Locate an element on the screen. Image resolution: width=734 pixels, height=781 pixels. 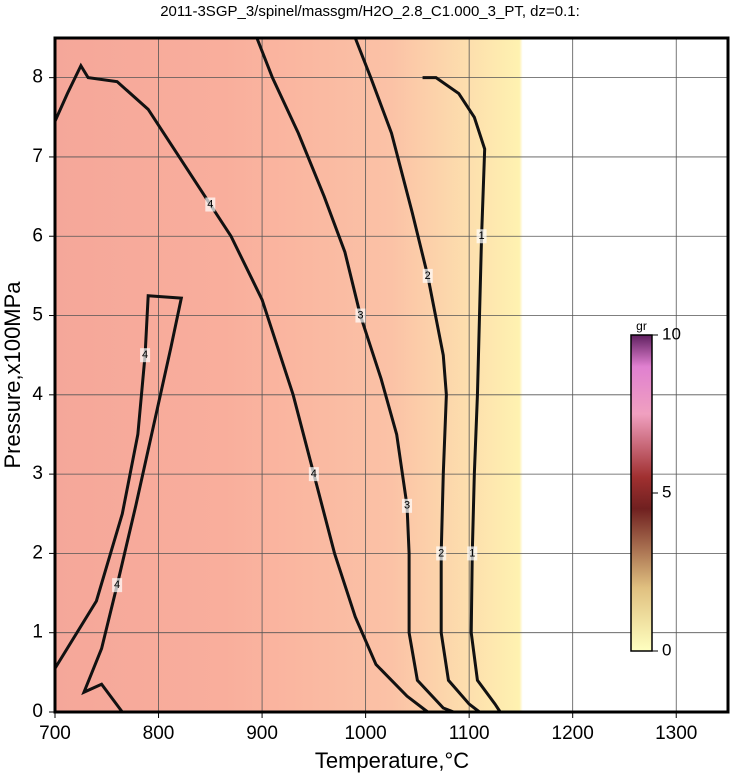
colorbar-tick-label: 10 is located at coordinates (671, 333).